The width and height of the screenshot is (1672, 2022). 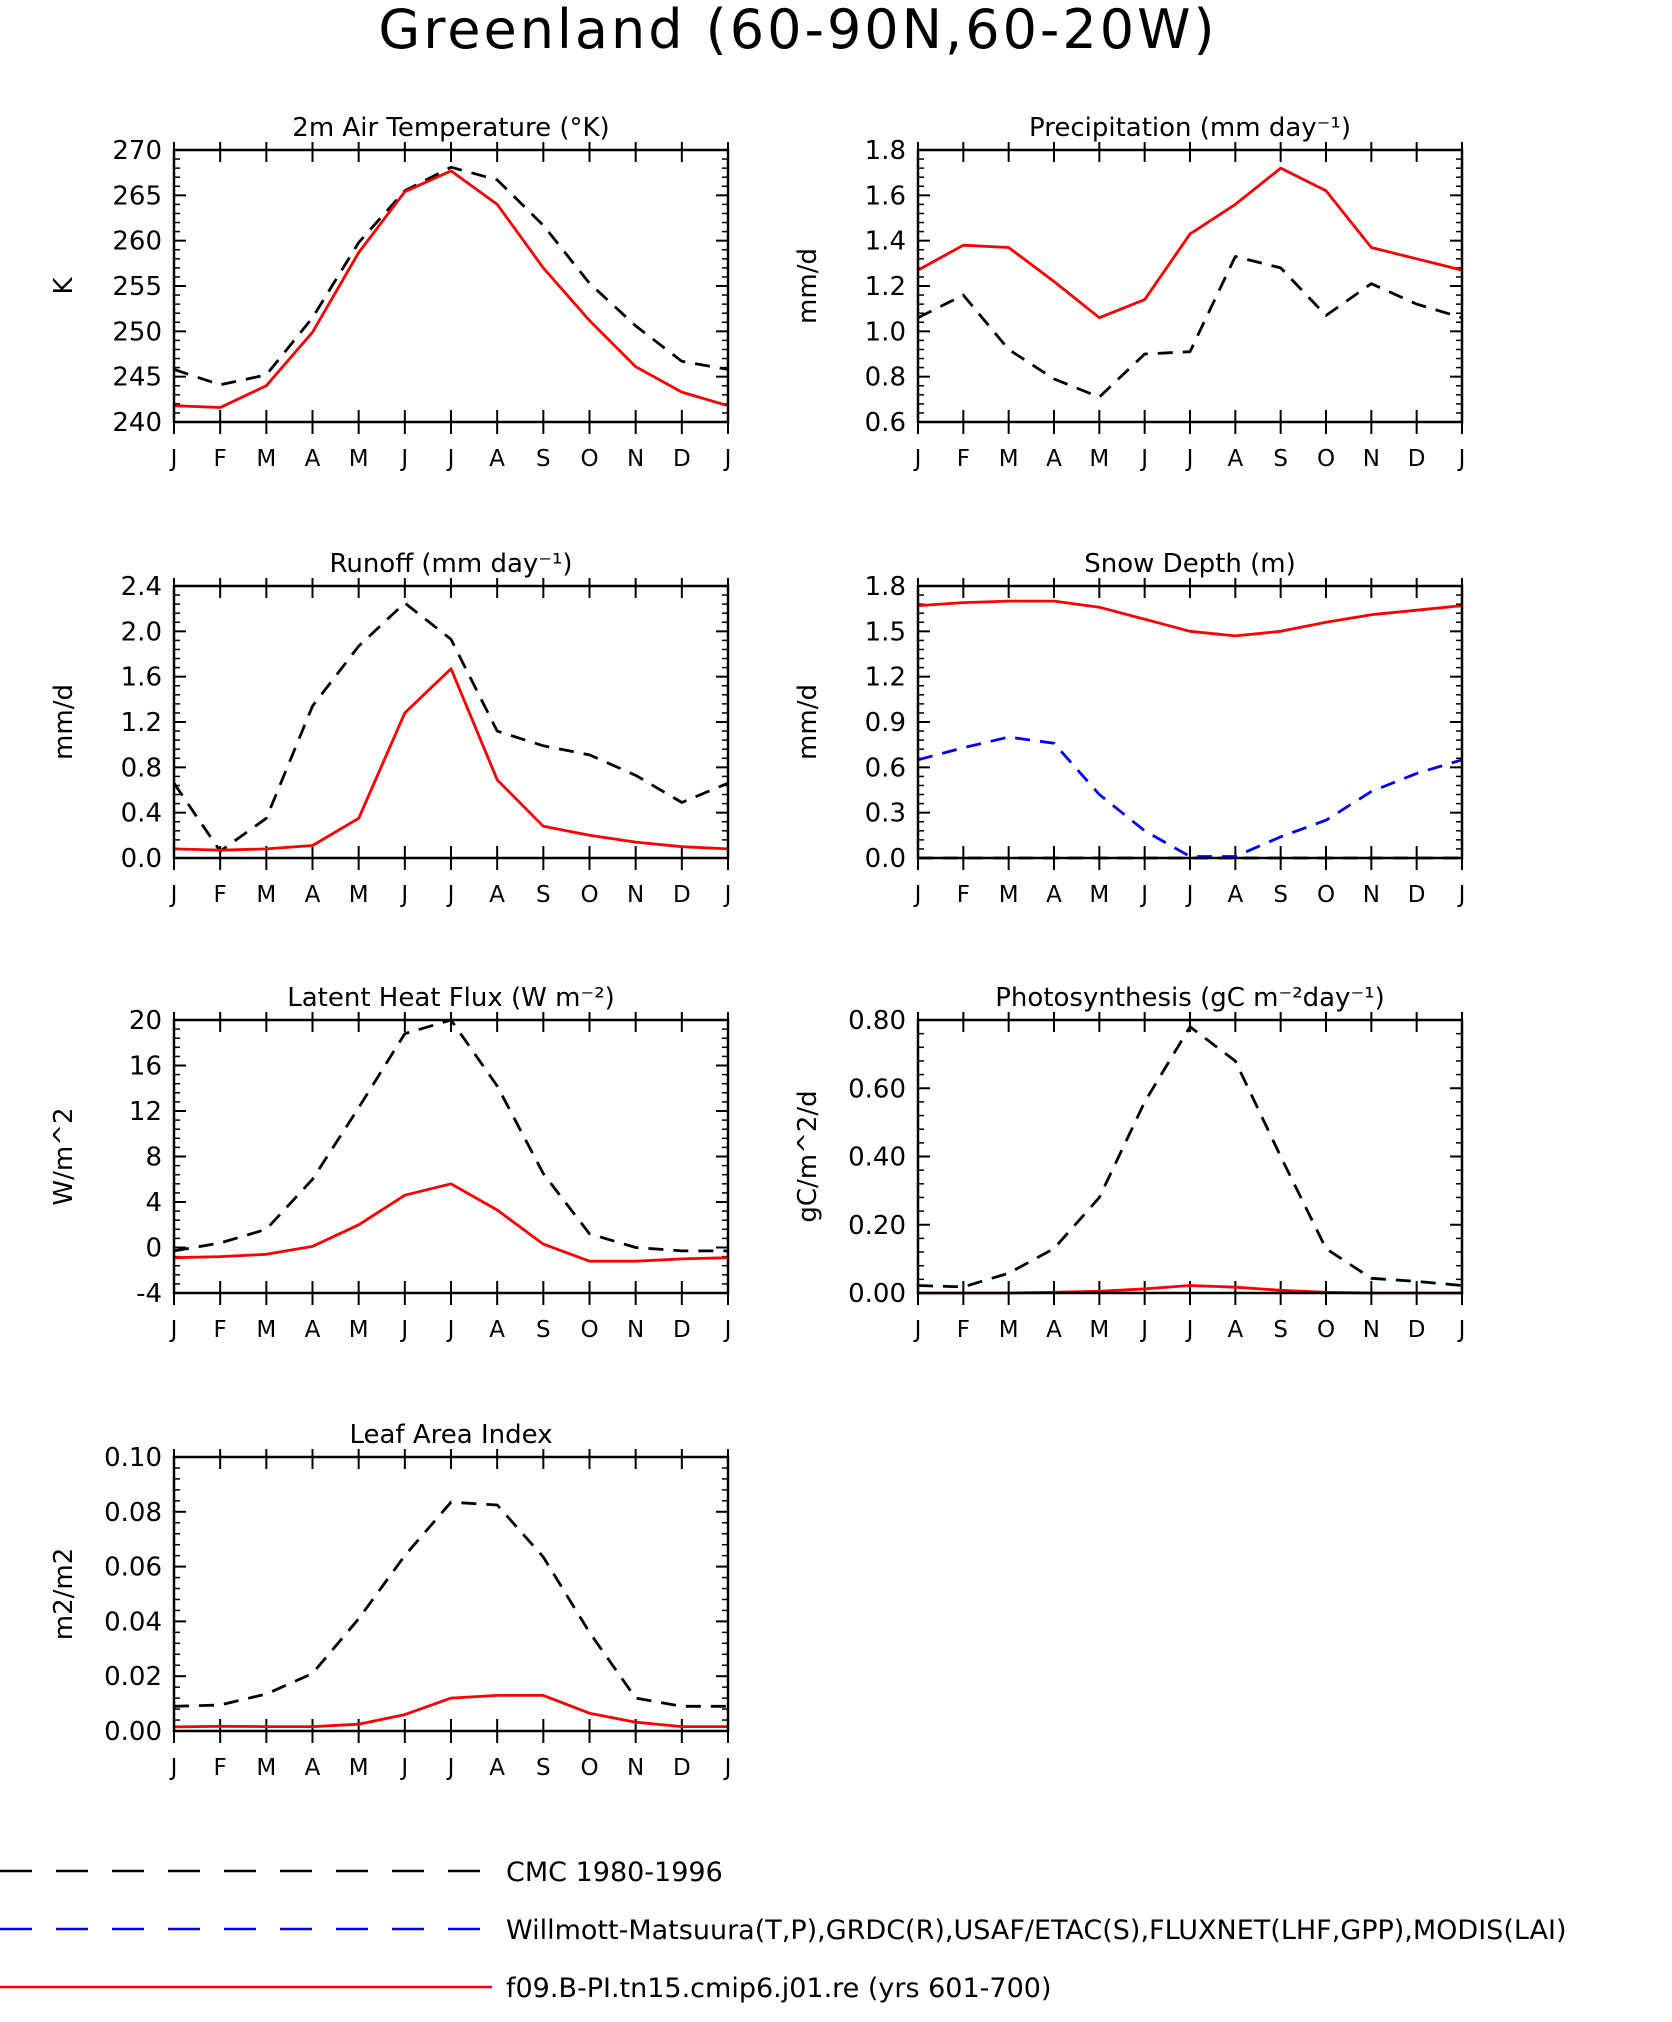 I want to click on y-tick-label: 0.0, so click(x=141, y=859).